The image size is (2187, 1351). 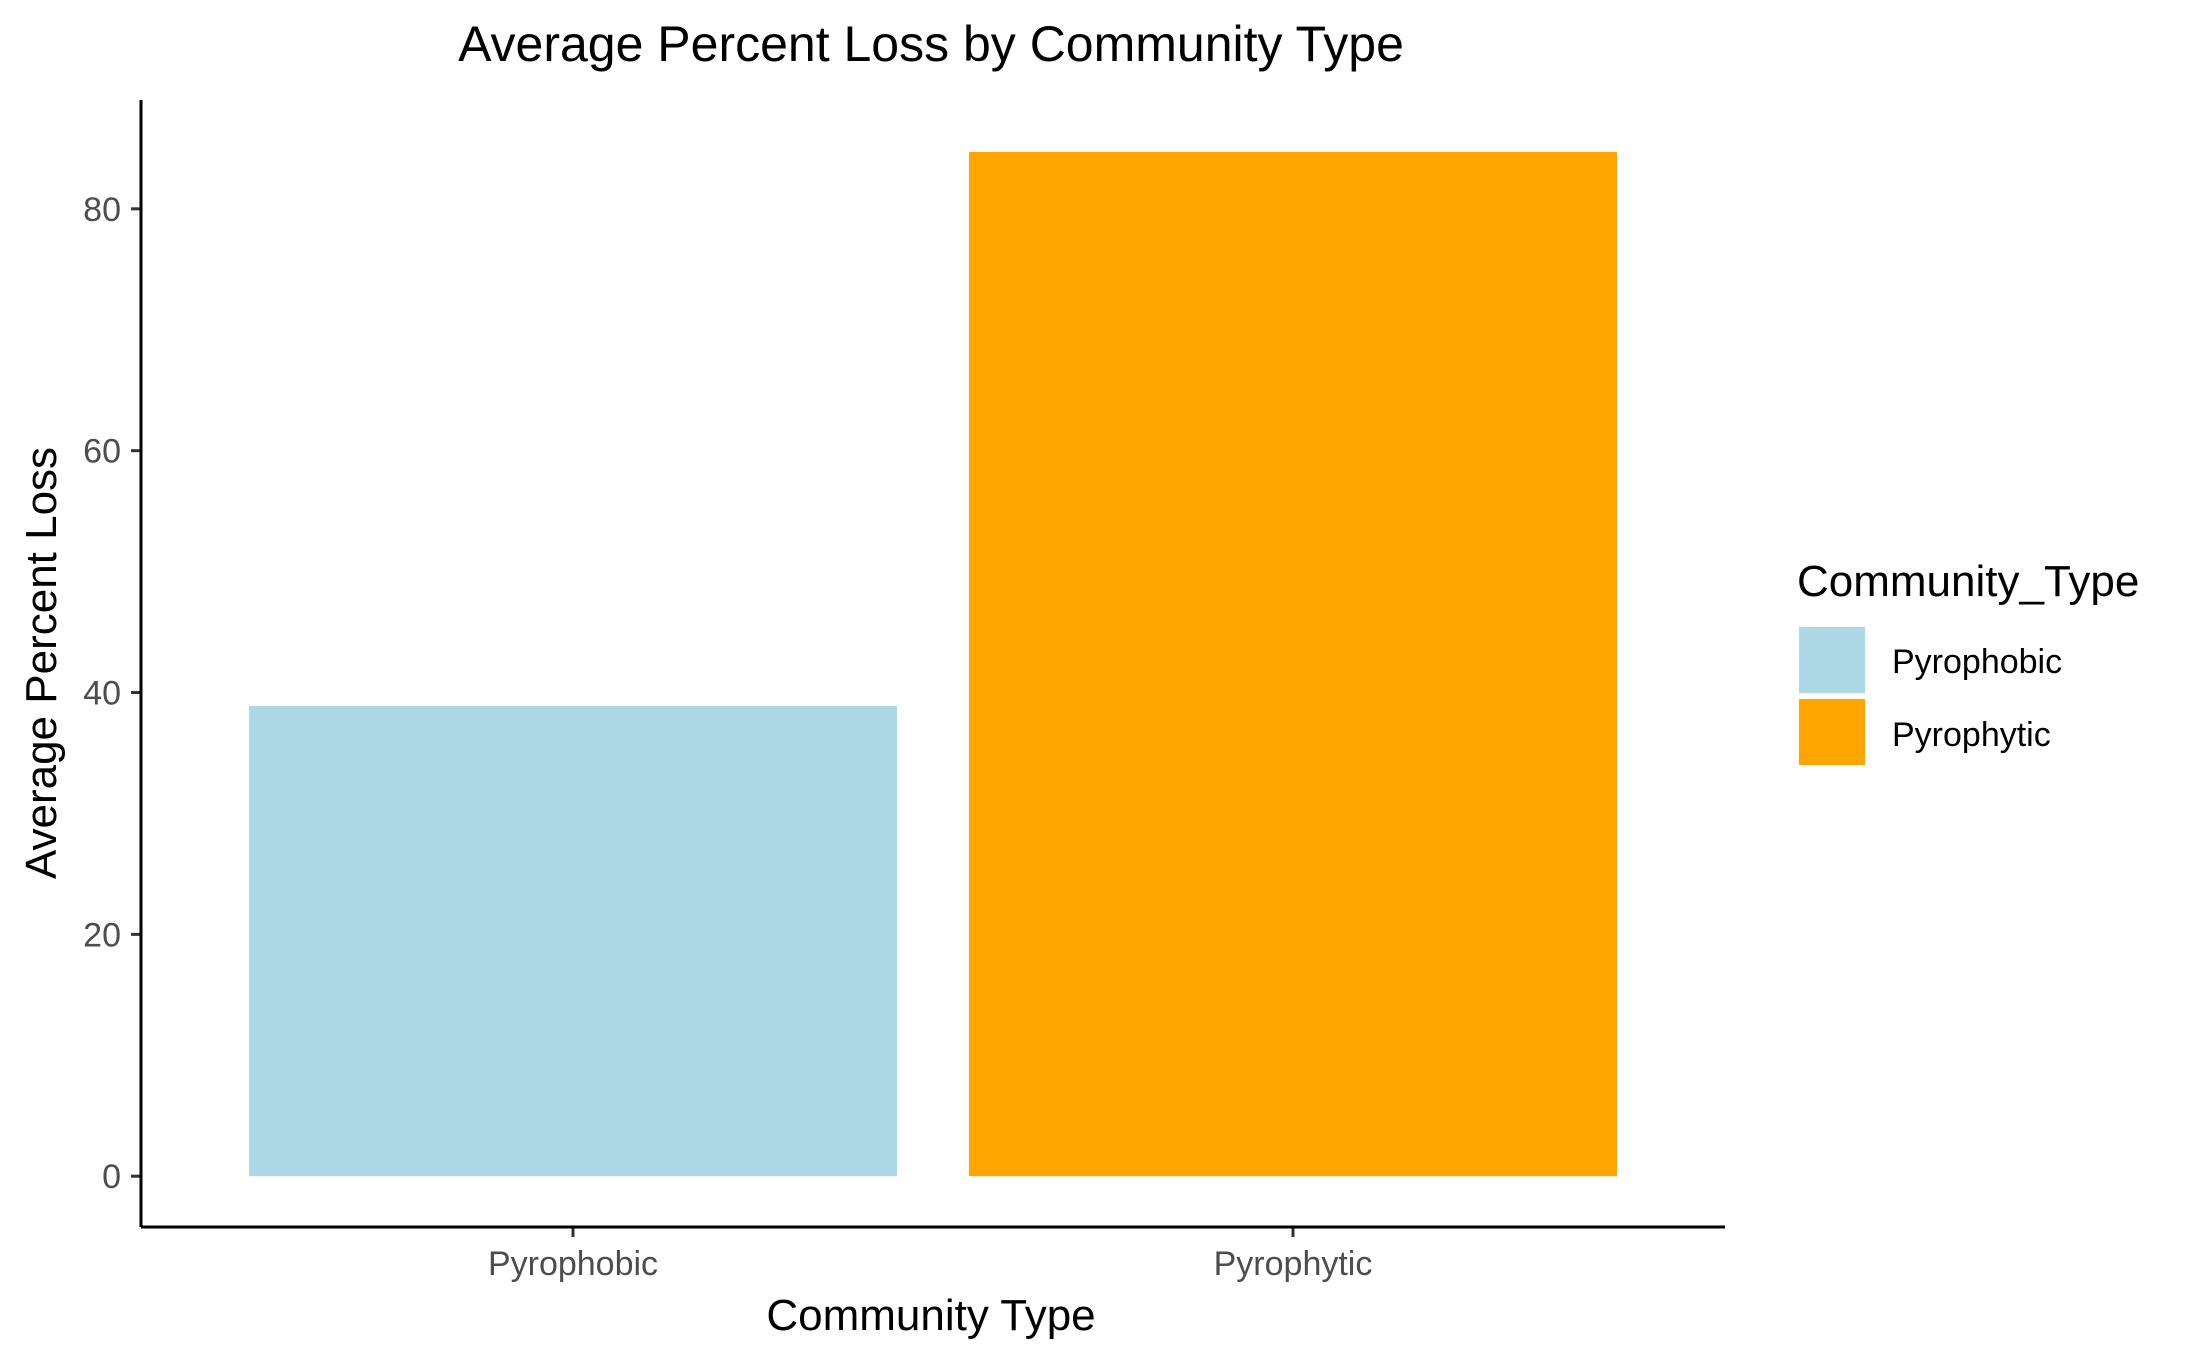 What do you see at coordinates (102, 210) in the screenshot?
I see `y-tick-label-80: 80` at bounding box center [102, 210].